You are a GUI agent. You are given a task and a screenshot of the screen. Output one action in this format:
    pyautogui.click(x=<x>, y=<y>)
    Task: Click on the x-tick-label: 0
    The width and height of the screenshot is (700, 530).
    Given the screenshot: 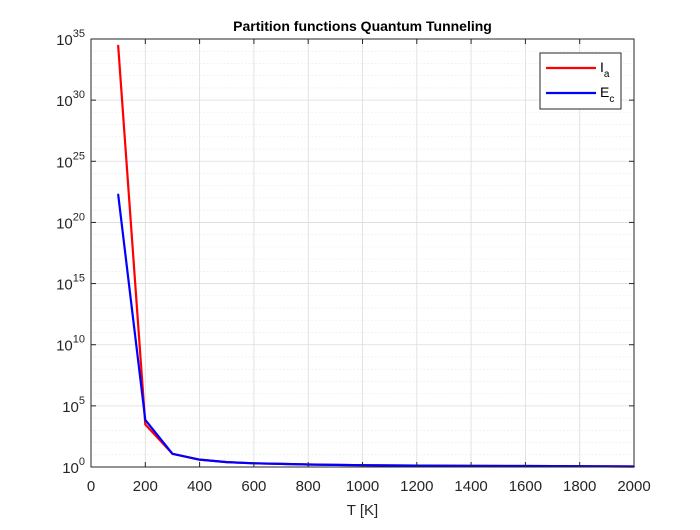 What is the action you would take?
    pyautogui.click(x=91, y=486)
    